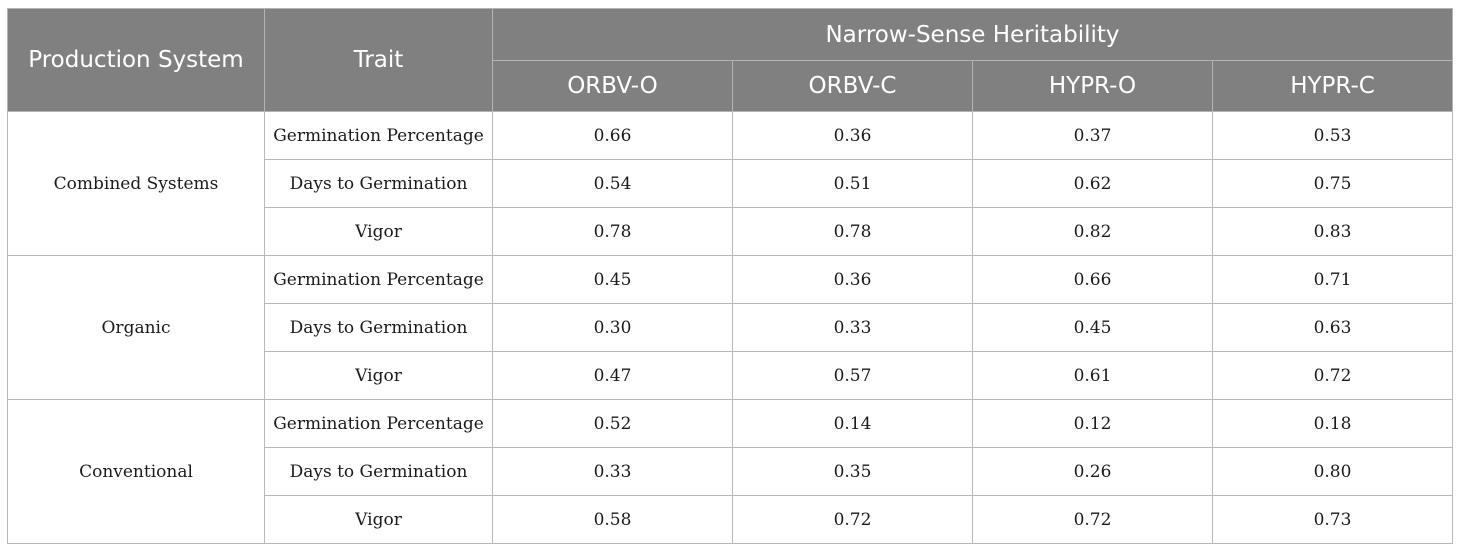 Image resolution: width=1460 pixels, height=553 pixels. Describe the element at coordinates (1092, 423) in the screenshot. I see `value-cell: 0.12` at that location.